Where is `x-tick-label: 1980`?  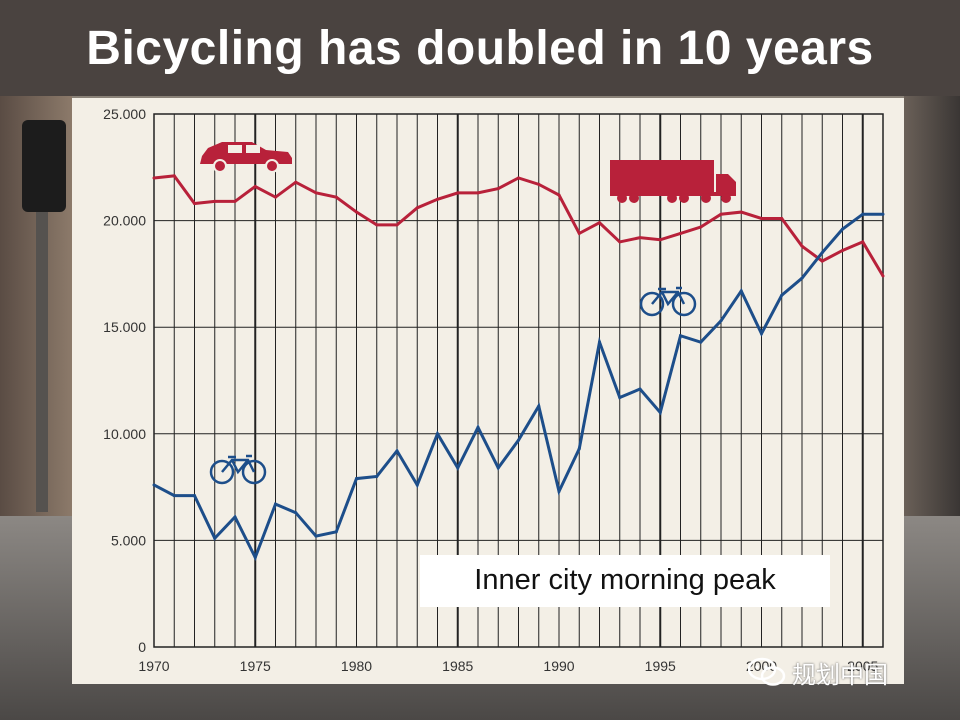 x-tick-label: 1980 is located at coordinates (356, 666).